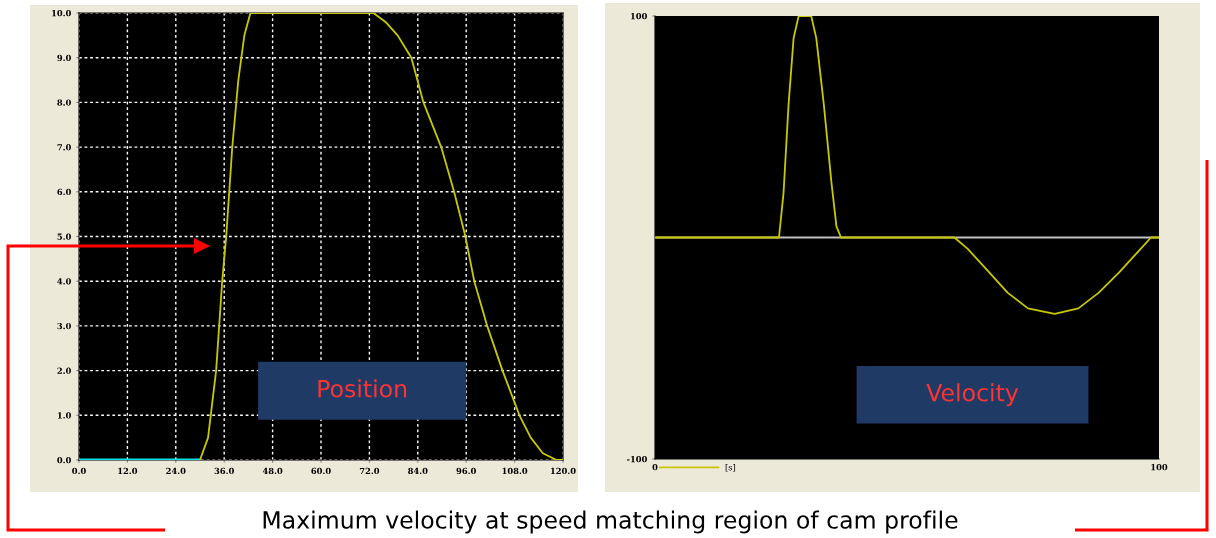  I want to click on y-tick-label: 6.0, so click(64, 192).